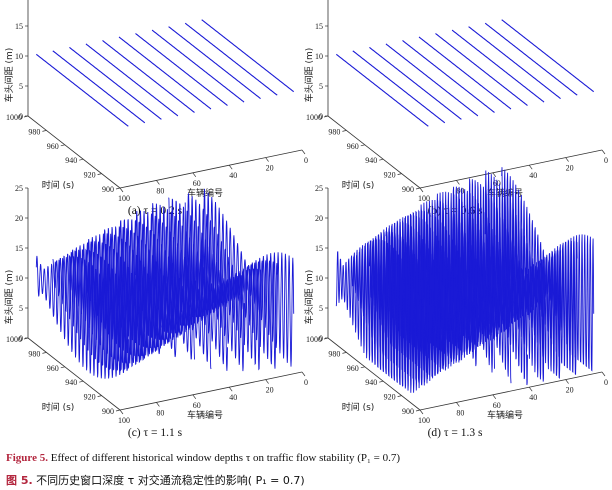 The height and width of the screenshot is (490, 612). Describe the element at coordinates (306, 160) in the screenshot. I see `vehicle-tick-label: 0` at that location.